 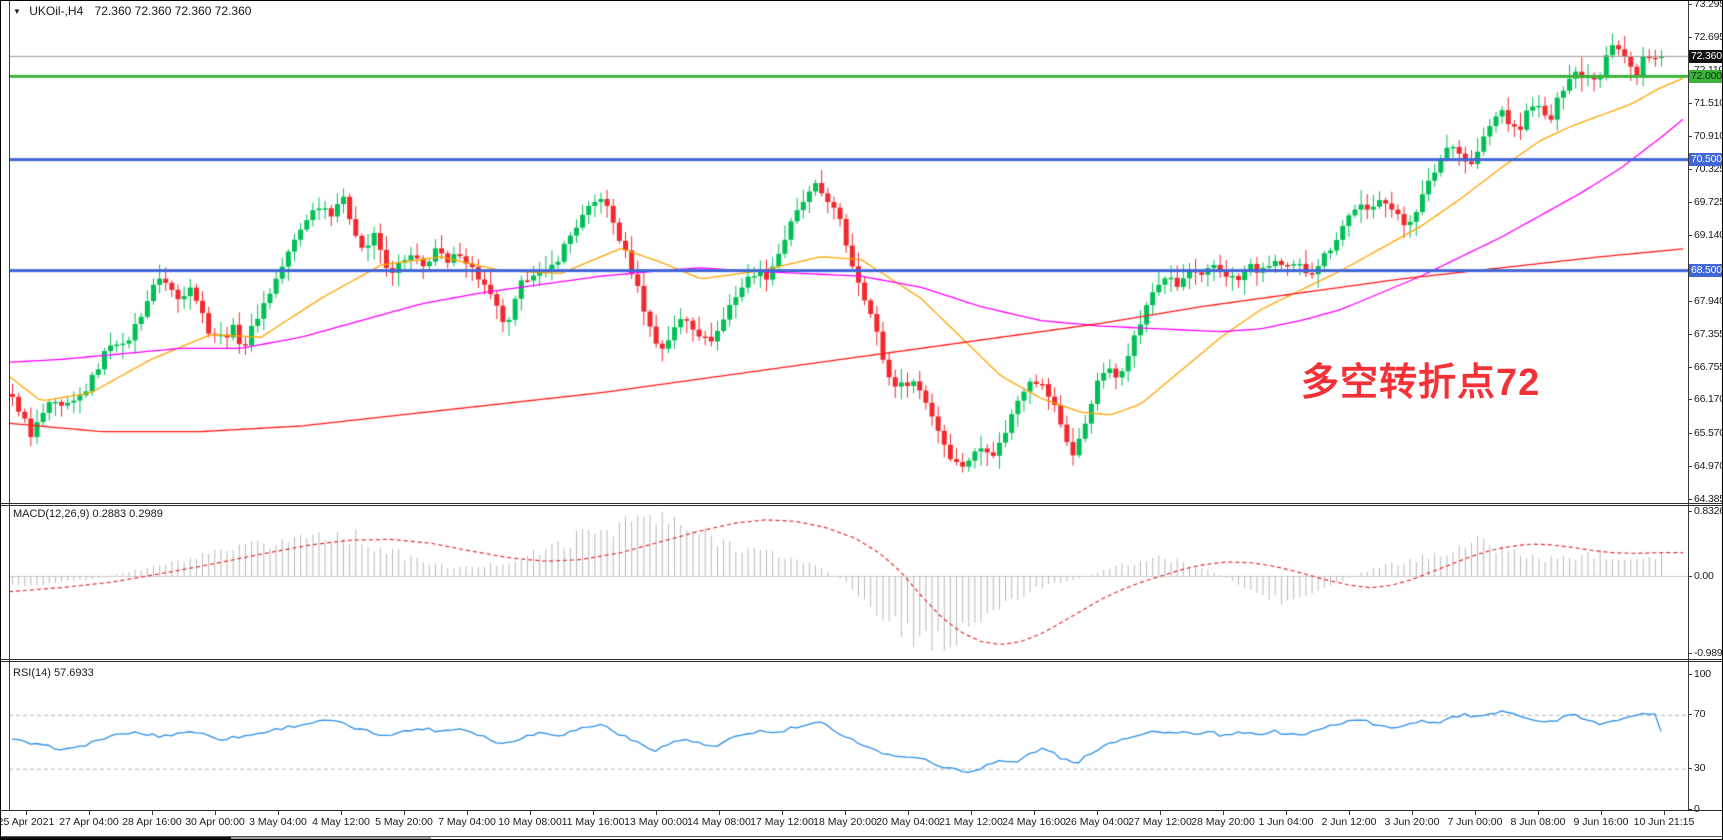 What do you see at coordinates (152, 822) in the screenshot?
I see `time-axis-label: 28 Apr 16:00` at bounding box center [152, 822].